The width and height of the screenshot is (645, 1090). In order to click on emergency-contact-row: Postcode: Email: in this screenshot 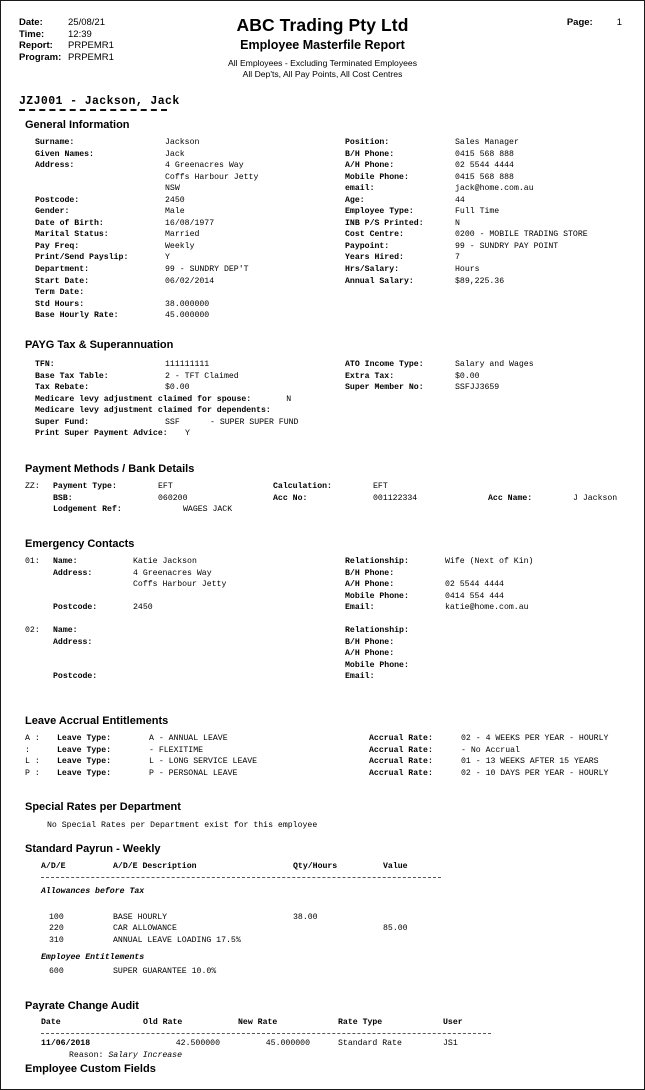, I will do `click(235, 677)`.